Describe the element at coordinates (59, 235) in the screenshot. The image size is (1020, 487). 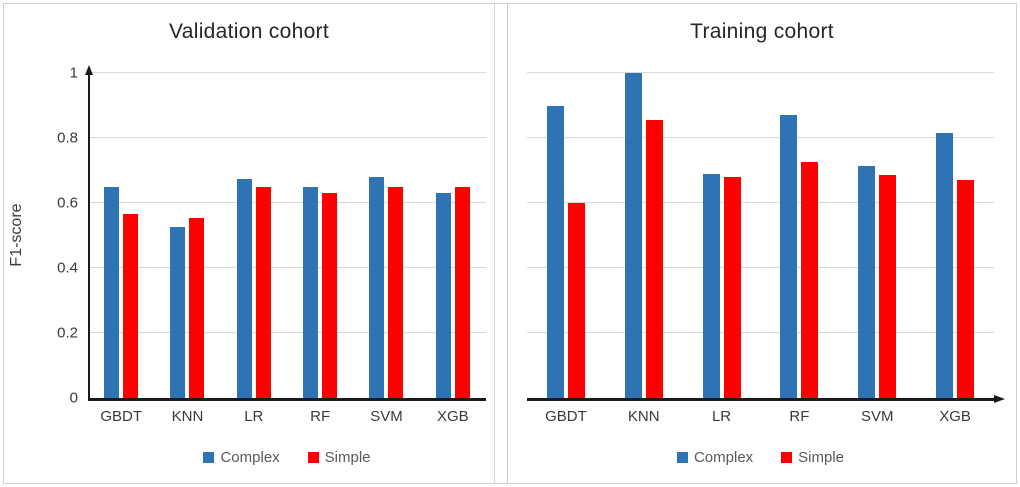
I see `y-tick-label-column: 0 0.2 0.4 0.6 0.8 1` at that location.